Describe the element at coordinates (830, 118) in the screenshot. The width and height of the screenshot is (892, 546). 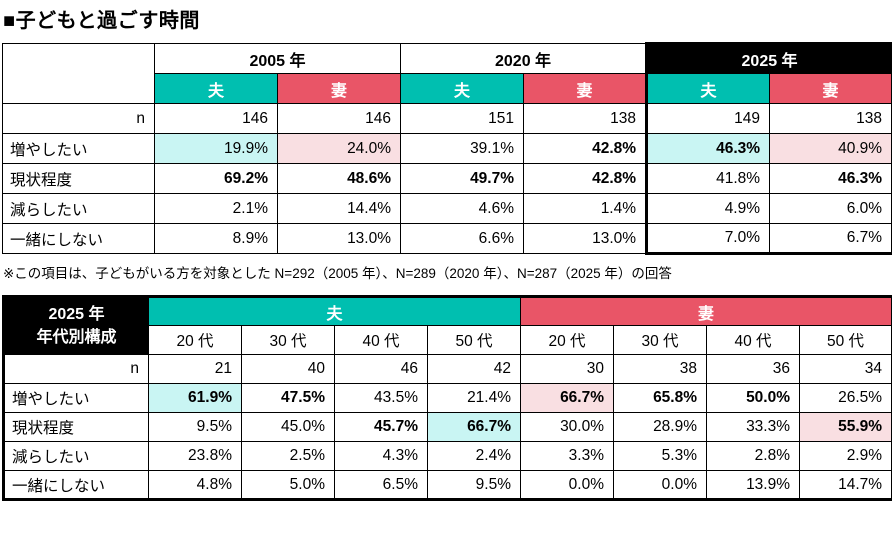
I see `cell: 138` at that location.